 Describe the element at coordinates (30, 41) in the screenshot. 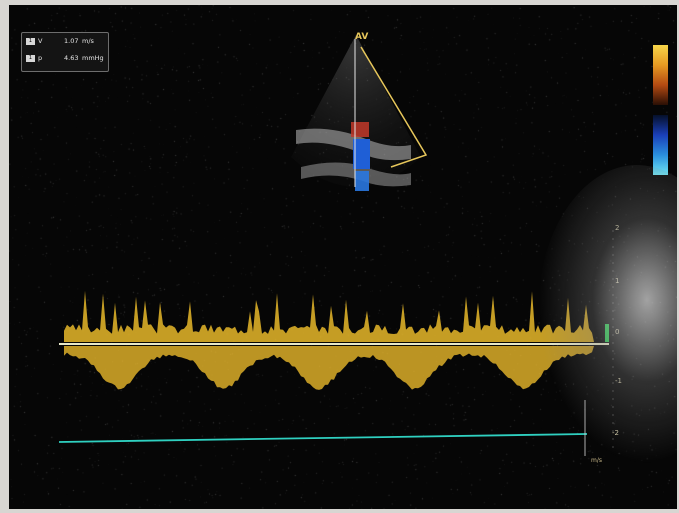

I see `velocity-marker: 1` at that location.